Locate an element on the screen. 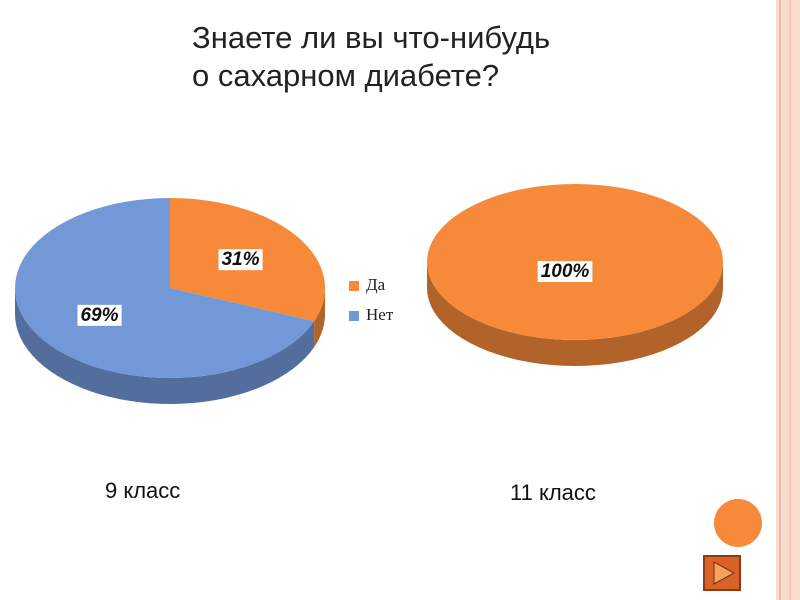  legend-label: Да is located at coordinates (376, 284).